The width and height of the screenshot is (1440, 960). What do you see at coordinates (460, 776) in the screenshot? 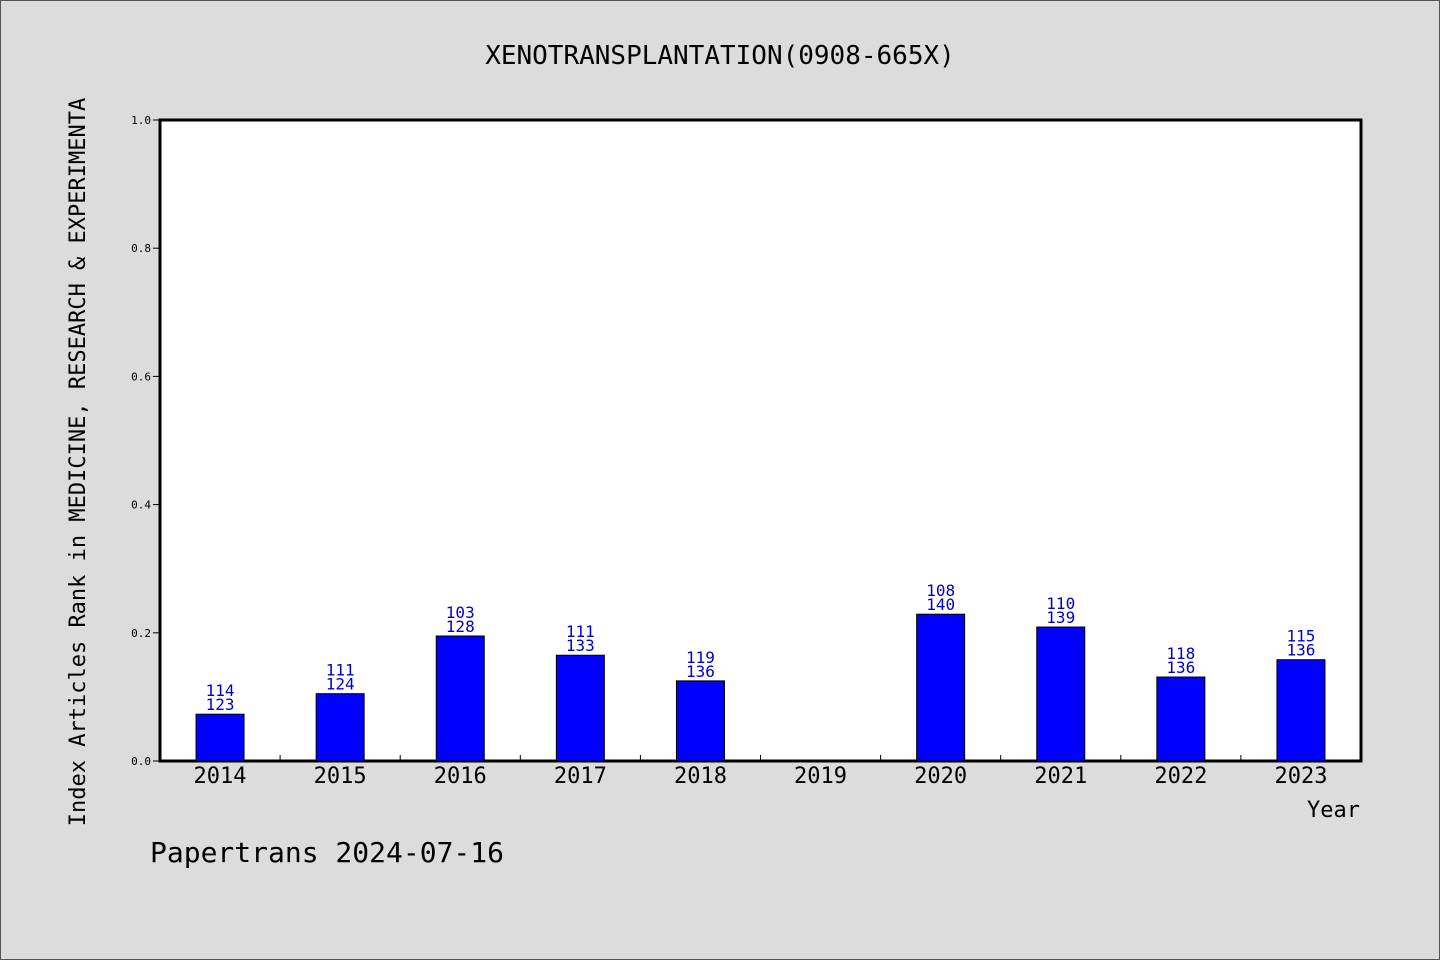
I see `x-tick-label: 2016` at bounding box center [460, 776].